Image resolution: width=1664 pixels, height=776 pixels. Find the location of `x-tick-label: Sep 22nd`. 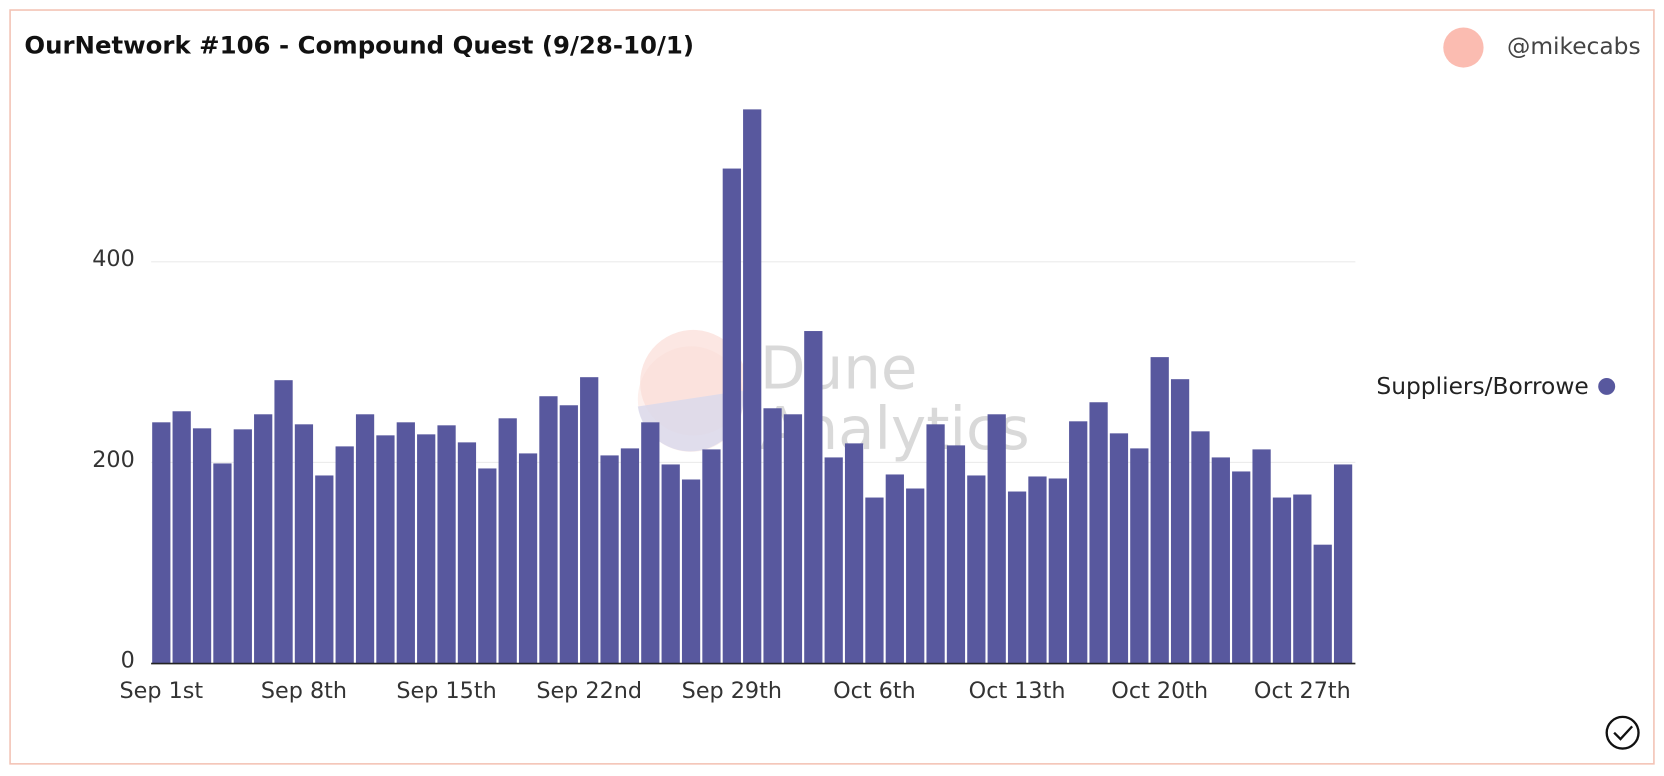

x-tick-label: Sep 22nd is located at coordinates (589, 691).